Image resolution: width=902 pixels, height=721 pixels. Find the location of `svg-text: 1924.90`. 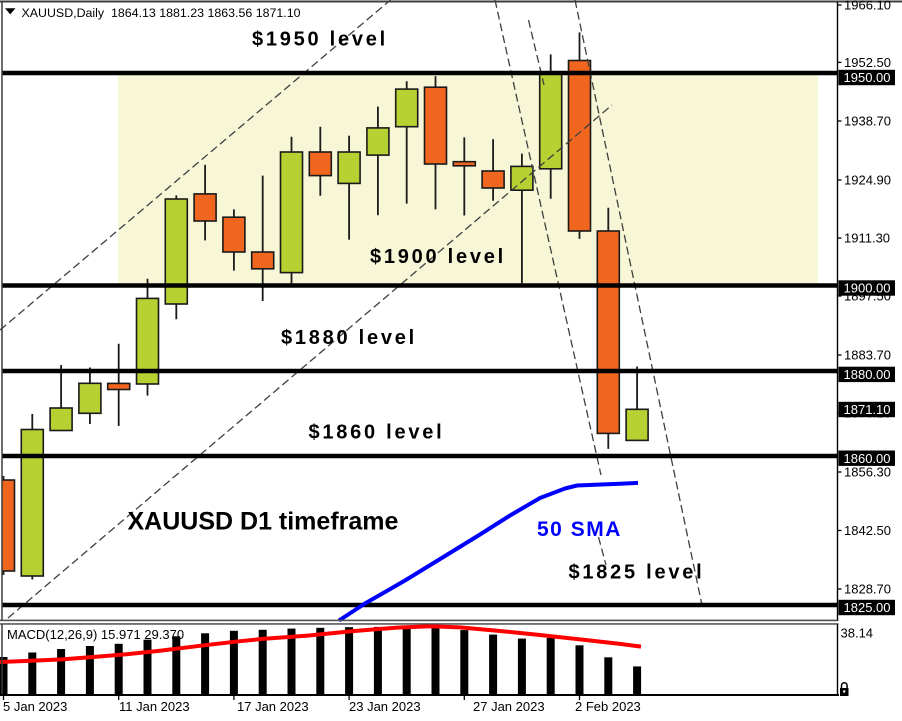

svg-text: 1924.90 is located at coordinates (867, 180).